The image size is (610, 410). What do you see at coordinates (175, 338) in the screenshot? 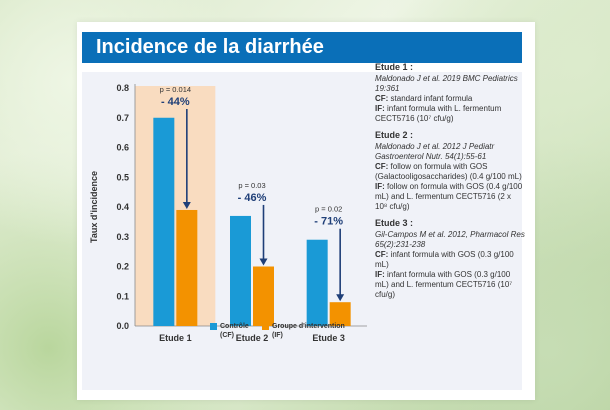
I see `x-tick-label: Etude 1` at bounding box center [175, 338].